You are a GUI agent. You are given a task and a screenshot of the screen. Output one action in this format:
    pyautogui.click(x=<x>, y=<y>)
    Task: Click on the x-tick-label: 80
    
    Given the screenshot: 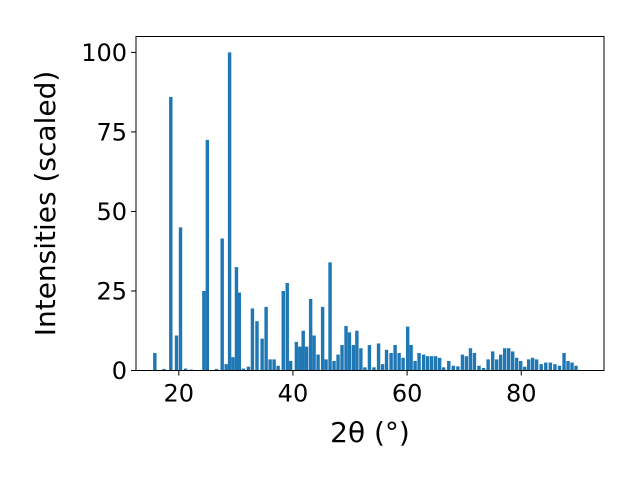 What is the action you would take?
    pyautogui.click(x=521, y=394)
    